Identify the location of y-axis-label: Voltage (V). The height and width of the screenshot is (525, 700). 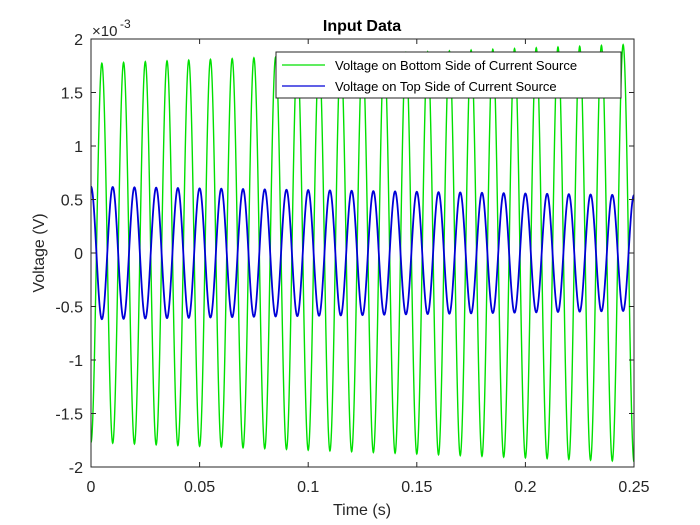
(39, 252).